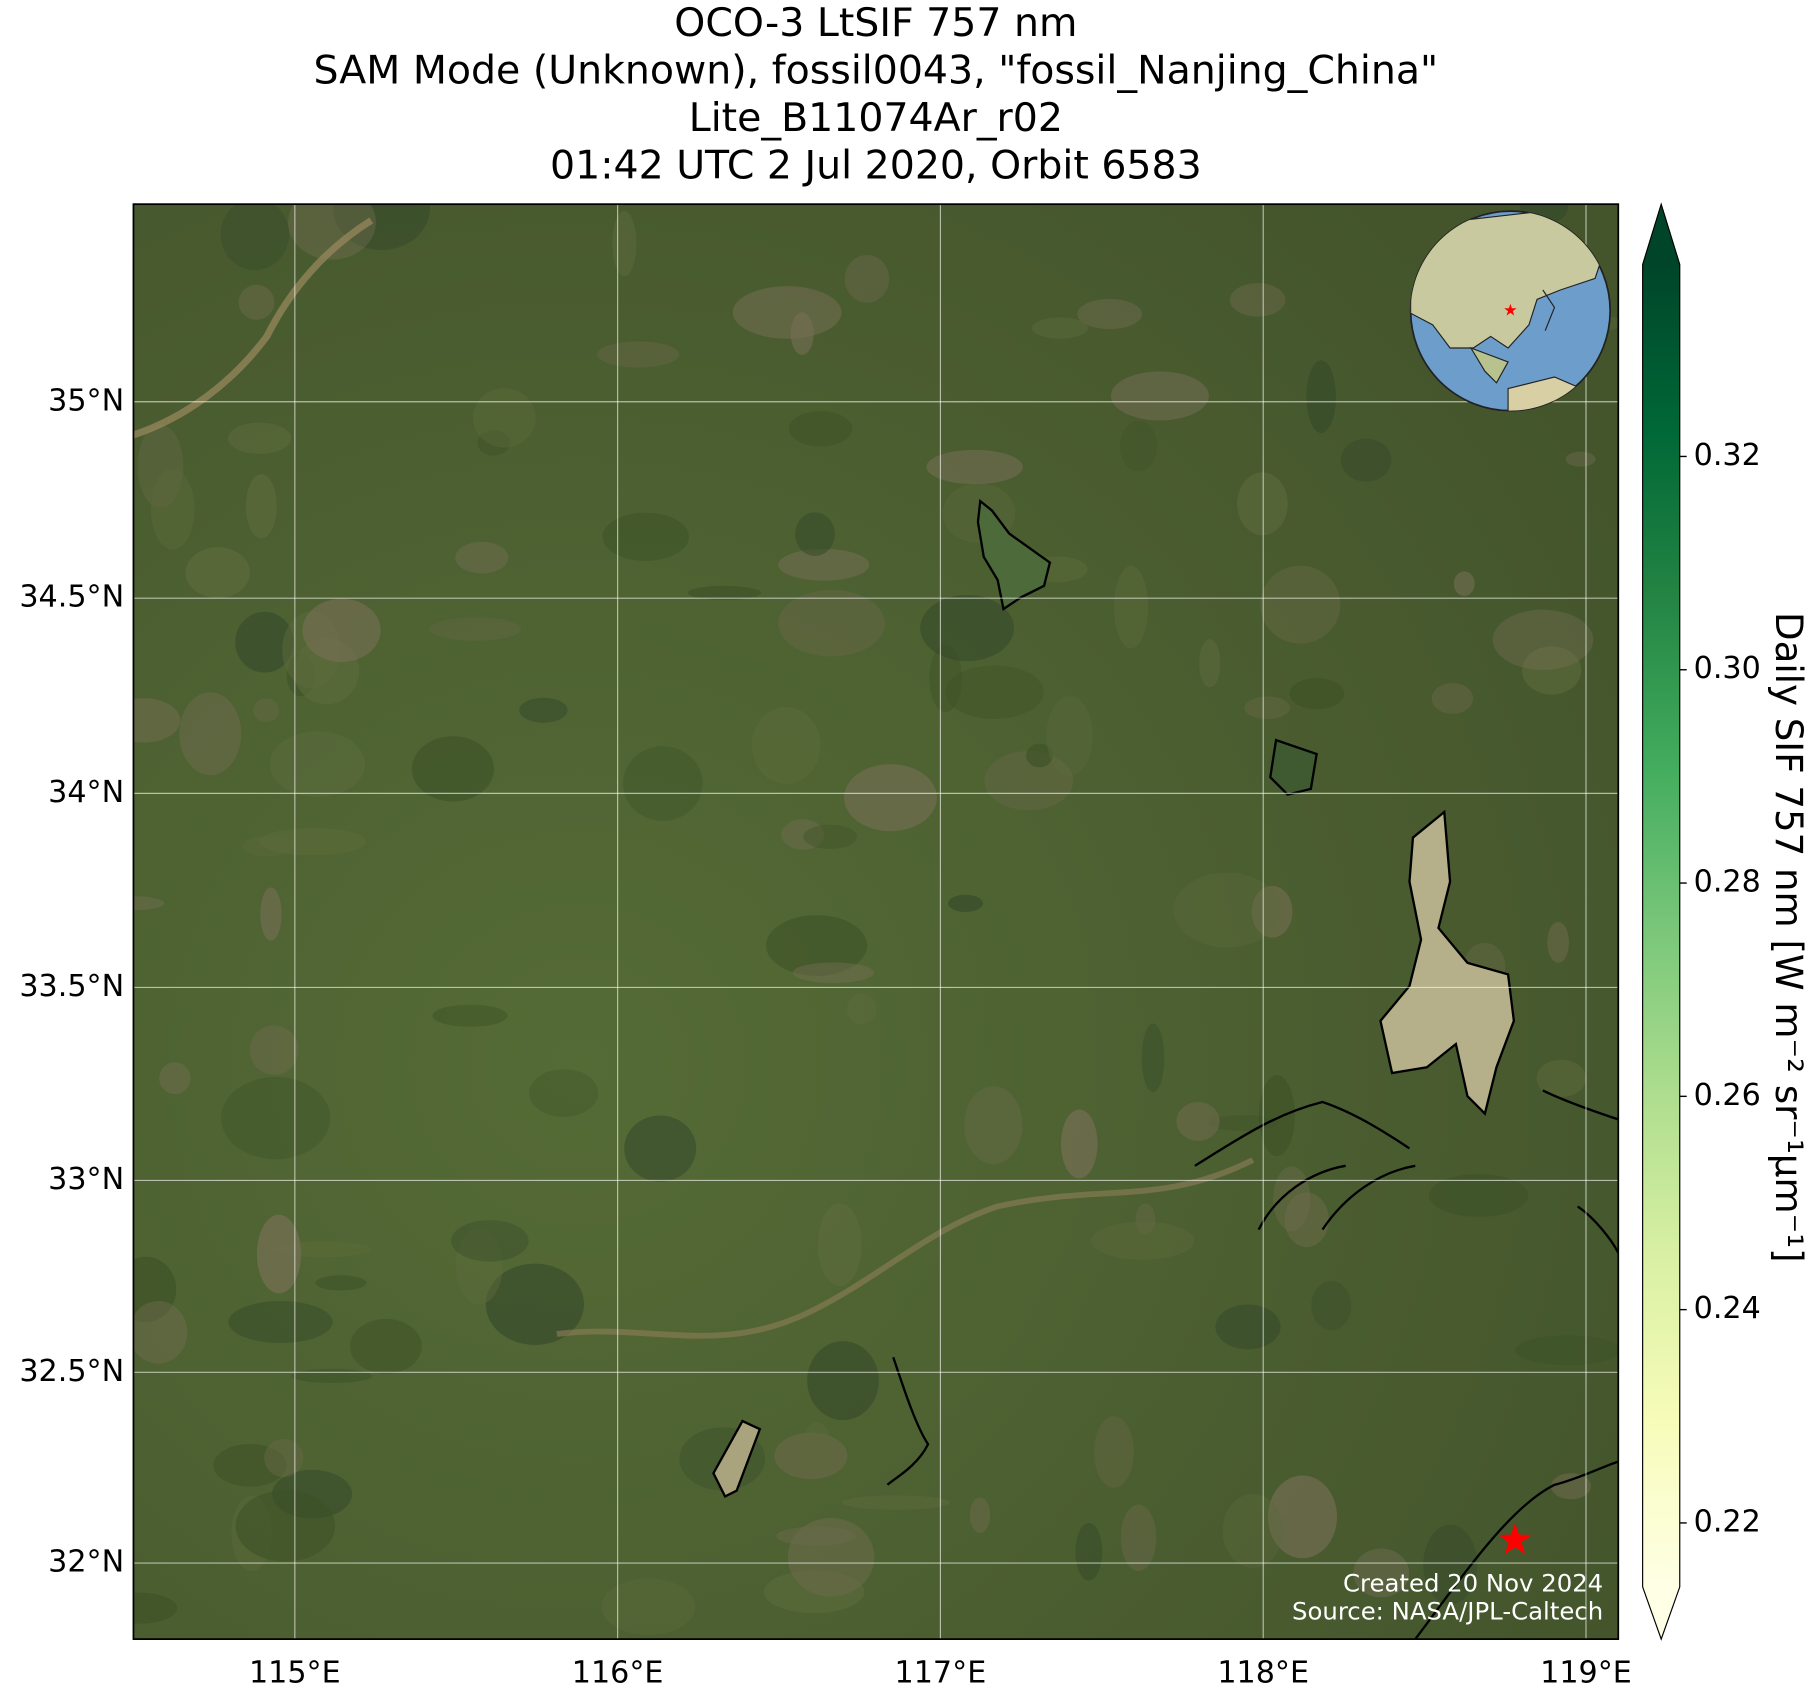  I want to click on globe-inset: ★, so click(1510, 311).